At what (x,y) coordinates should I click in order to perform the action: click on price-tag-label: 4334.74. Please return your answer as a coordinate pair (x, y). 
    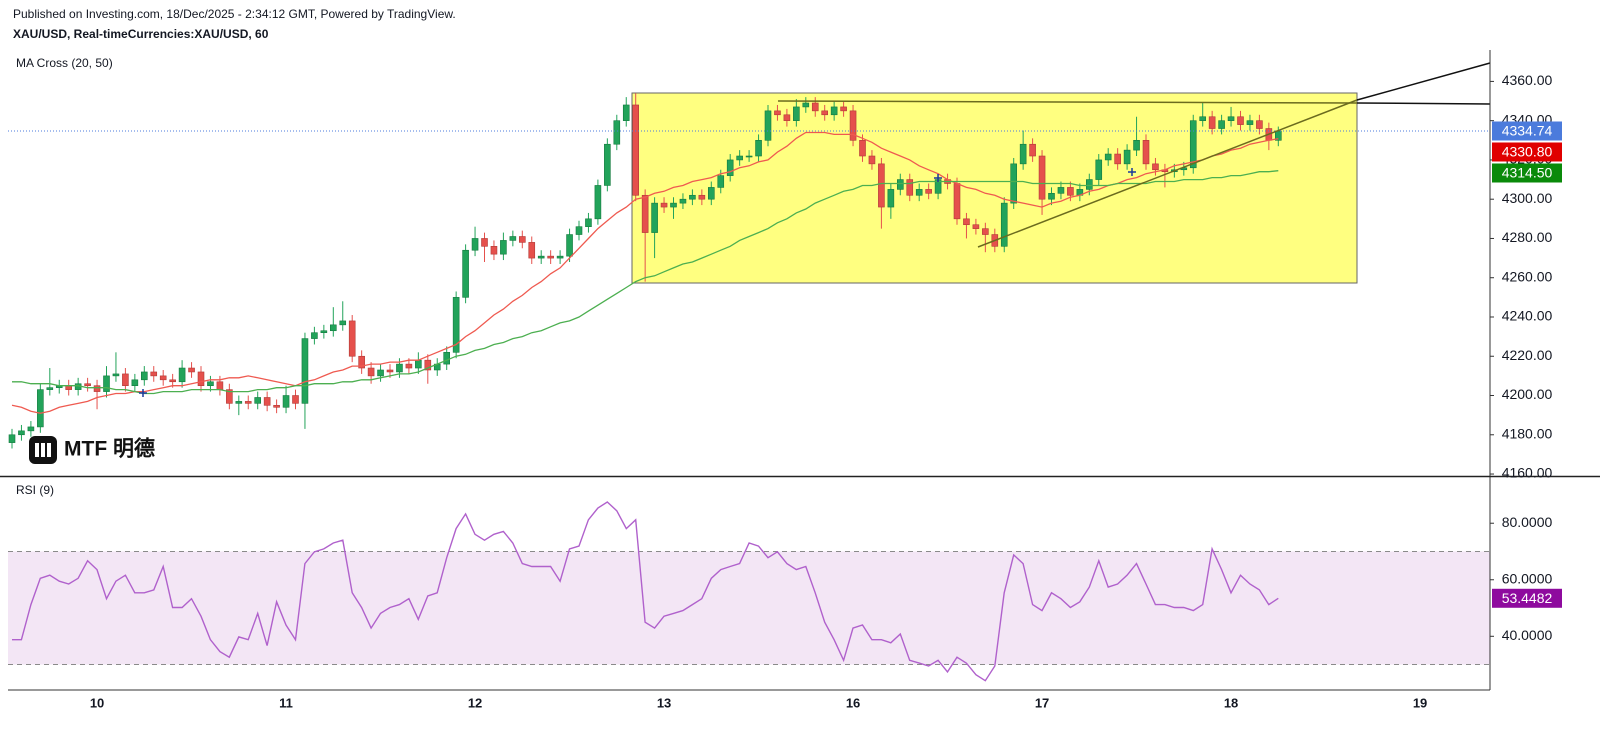
    Looking at the image, I should click on (1527, 131).